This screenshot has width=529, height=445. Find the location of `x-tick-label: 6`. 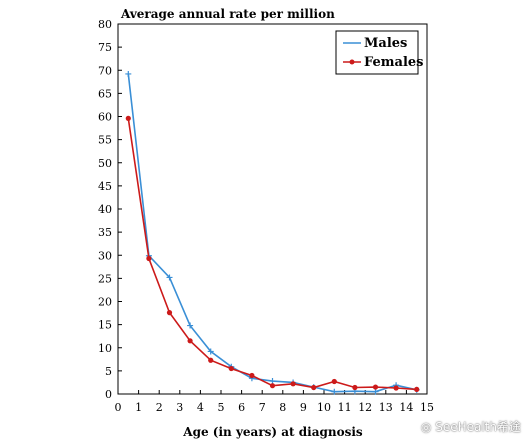

x-tick-label: 6 is located at coordinates (241, 407).